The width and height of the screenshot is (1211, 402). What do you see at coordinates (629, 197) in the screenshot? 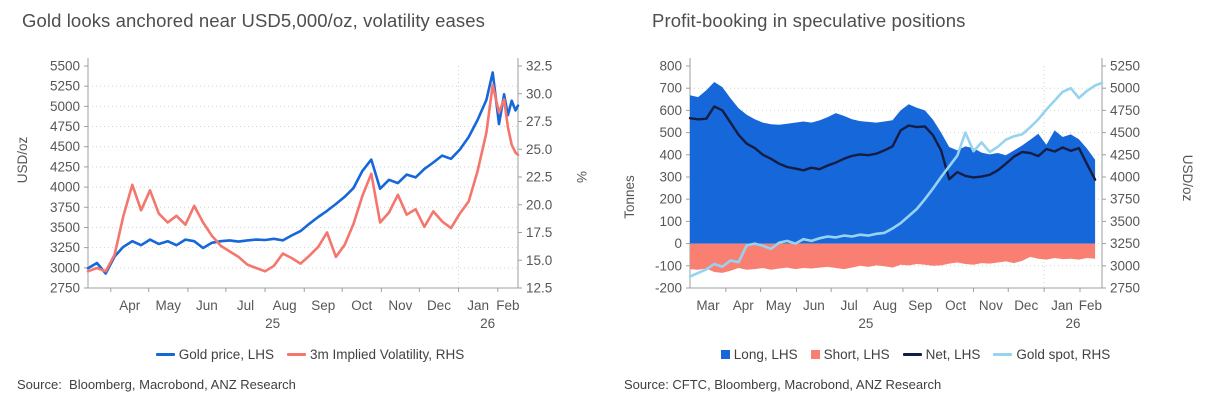
I see `y-axis-left-title: Tonnes` at bounding box center [629, 197].